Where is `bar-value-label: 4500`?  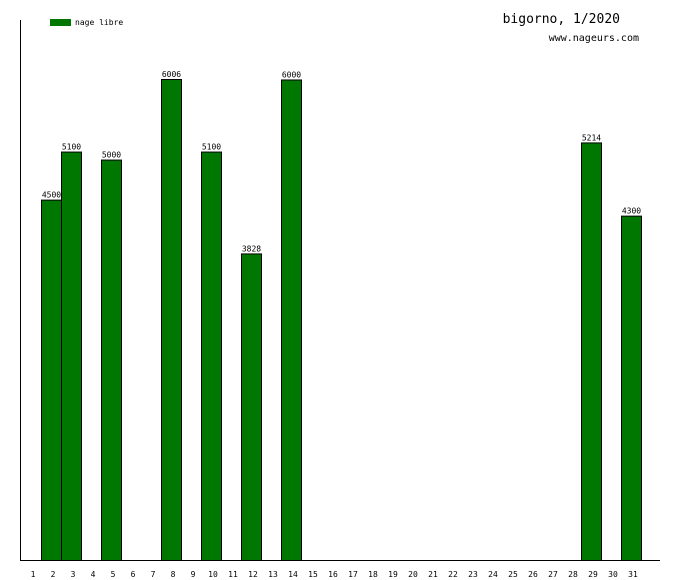
bar-value-label: 4500 is located at coordinates (51, 195).